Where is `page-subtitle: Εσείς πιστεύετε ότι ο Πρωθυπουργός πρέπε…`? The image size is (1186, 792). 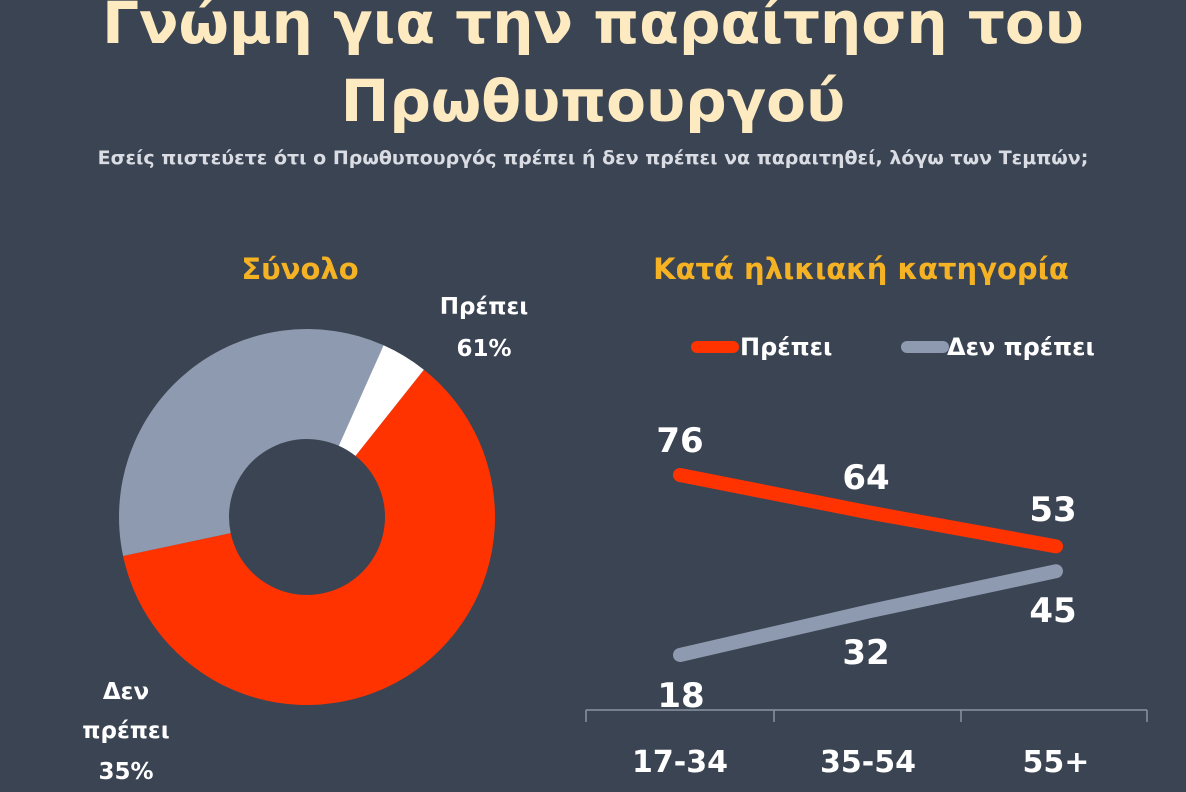
page-subtitle: Εσείς πιστεύετε ότι ο Πρωθυπουργός πρέπε… is located at coordinates (593, 158).